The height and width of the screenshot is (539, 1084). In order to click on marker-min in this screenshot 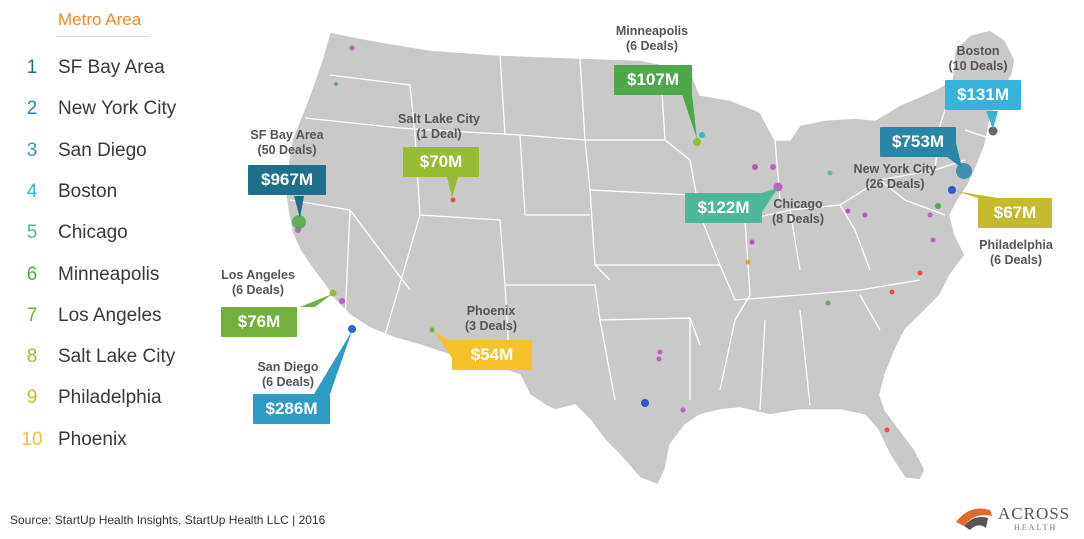, I will do `click(697, 142)`.